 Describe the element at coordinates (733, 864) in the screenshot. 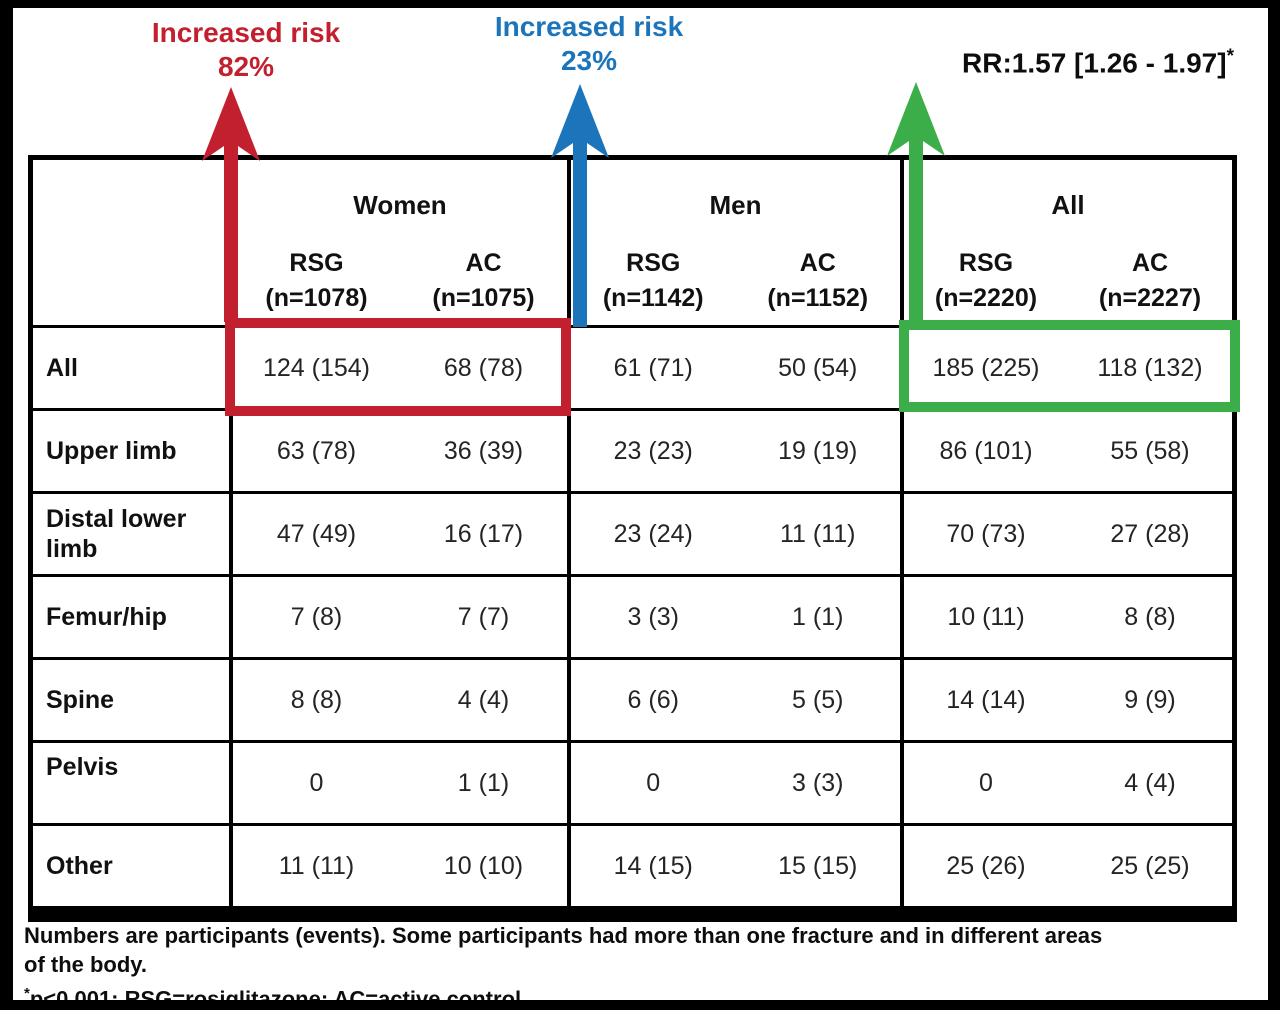

I see `table-row-other-men: 14 (15) 15 (15)` at that location.